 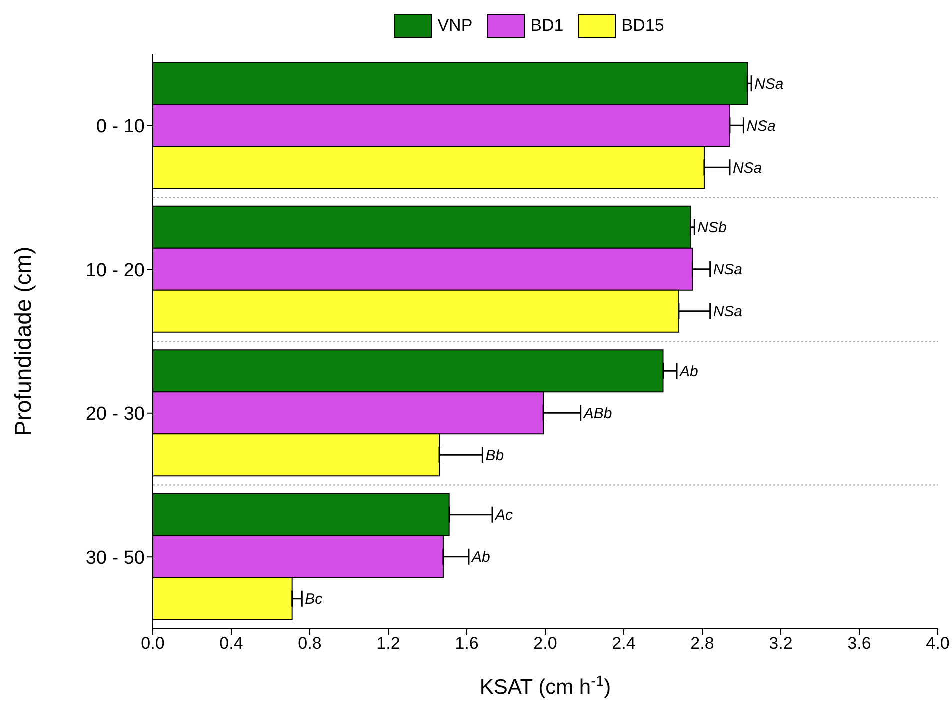 I want to click on x-tick-label: 0.0, so click(x=153, y=644).